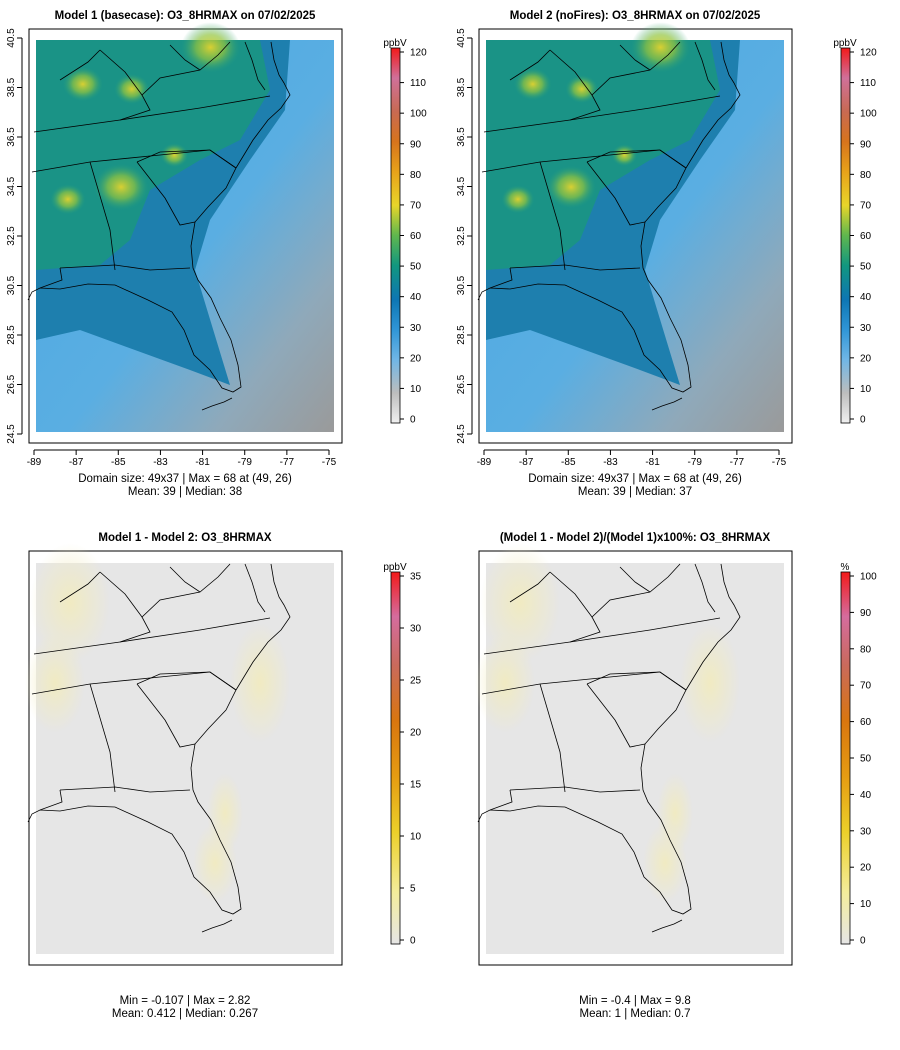 This screenshot has height=1050, width=900. What do you see at coordinates (413, 889) in the screenshot?
I see `colorbar-tick-label: 5` at bounding box center [413, 889].